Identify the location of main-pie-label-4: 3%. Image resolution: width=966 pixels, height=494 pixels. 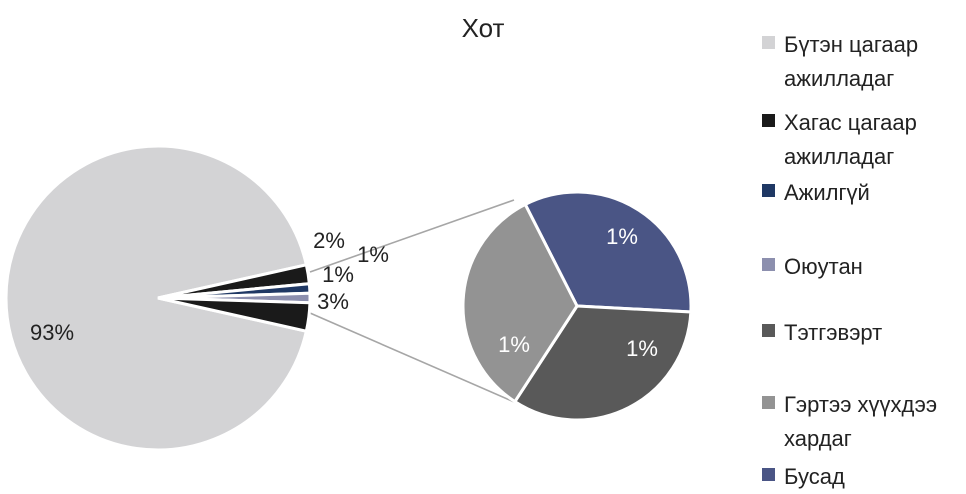
(333, 301).